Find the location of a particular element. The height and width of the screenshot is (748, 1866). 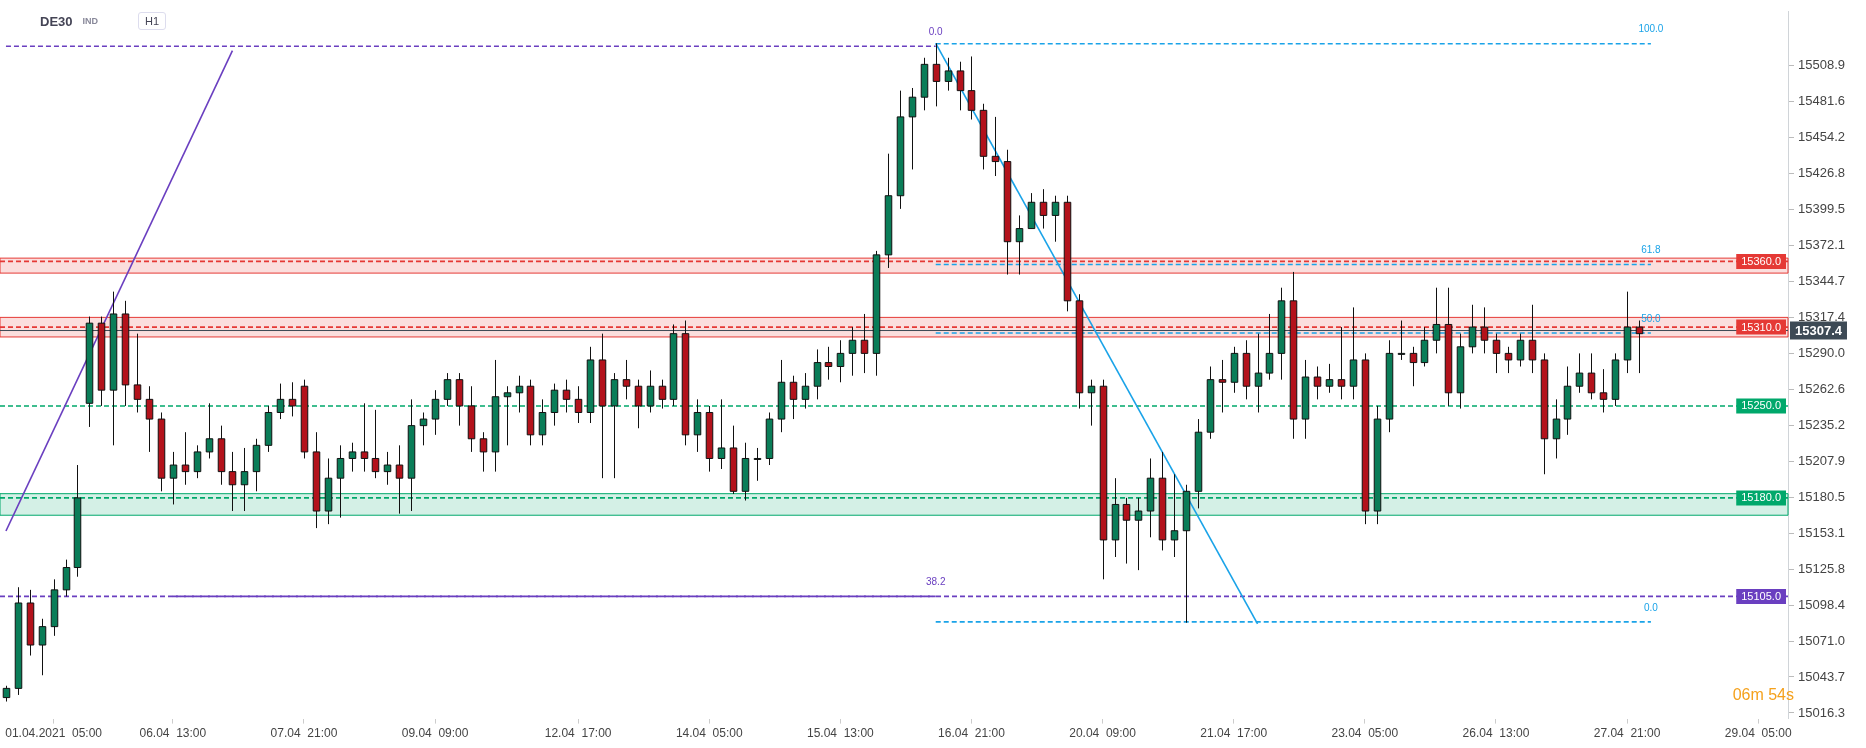

annotation: 06m 54s is located at coordinates (1763, 694).